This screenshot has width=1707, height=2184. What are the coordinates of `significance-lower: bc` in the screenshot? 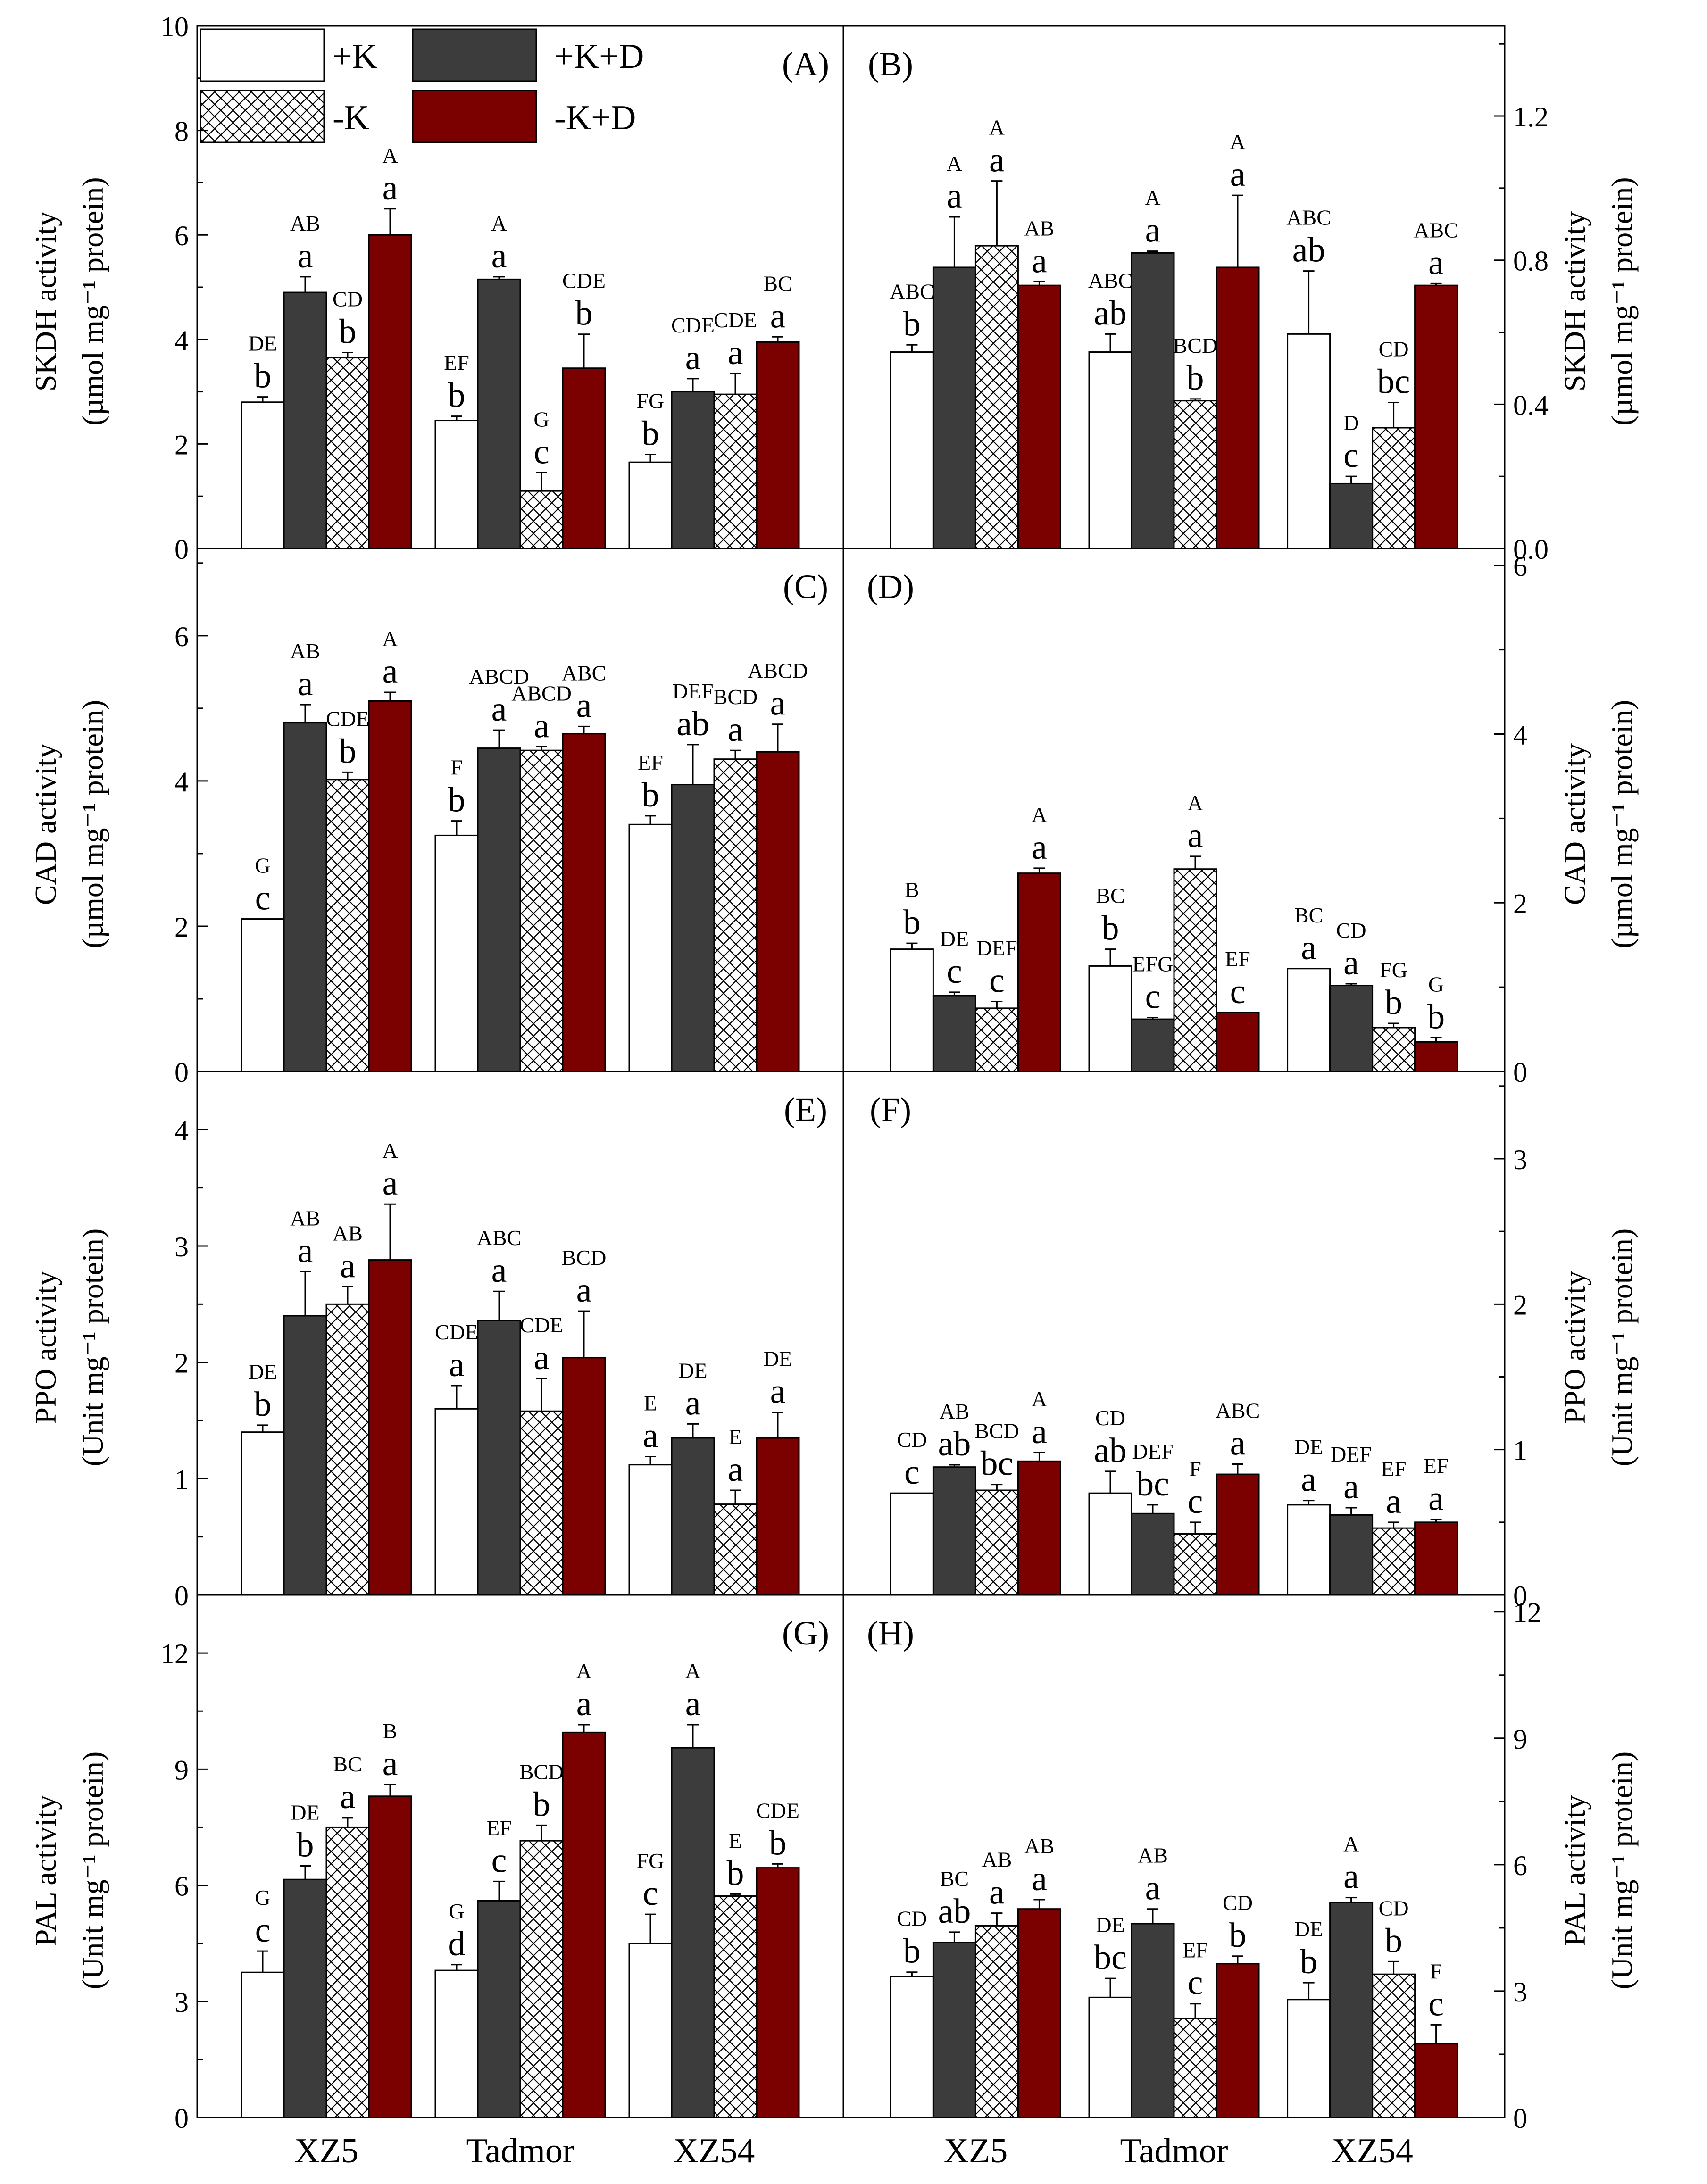 It's located at (1110, 1958).